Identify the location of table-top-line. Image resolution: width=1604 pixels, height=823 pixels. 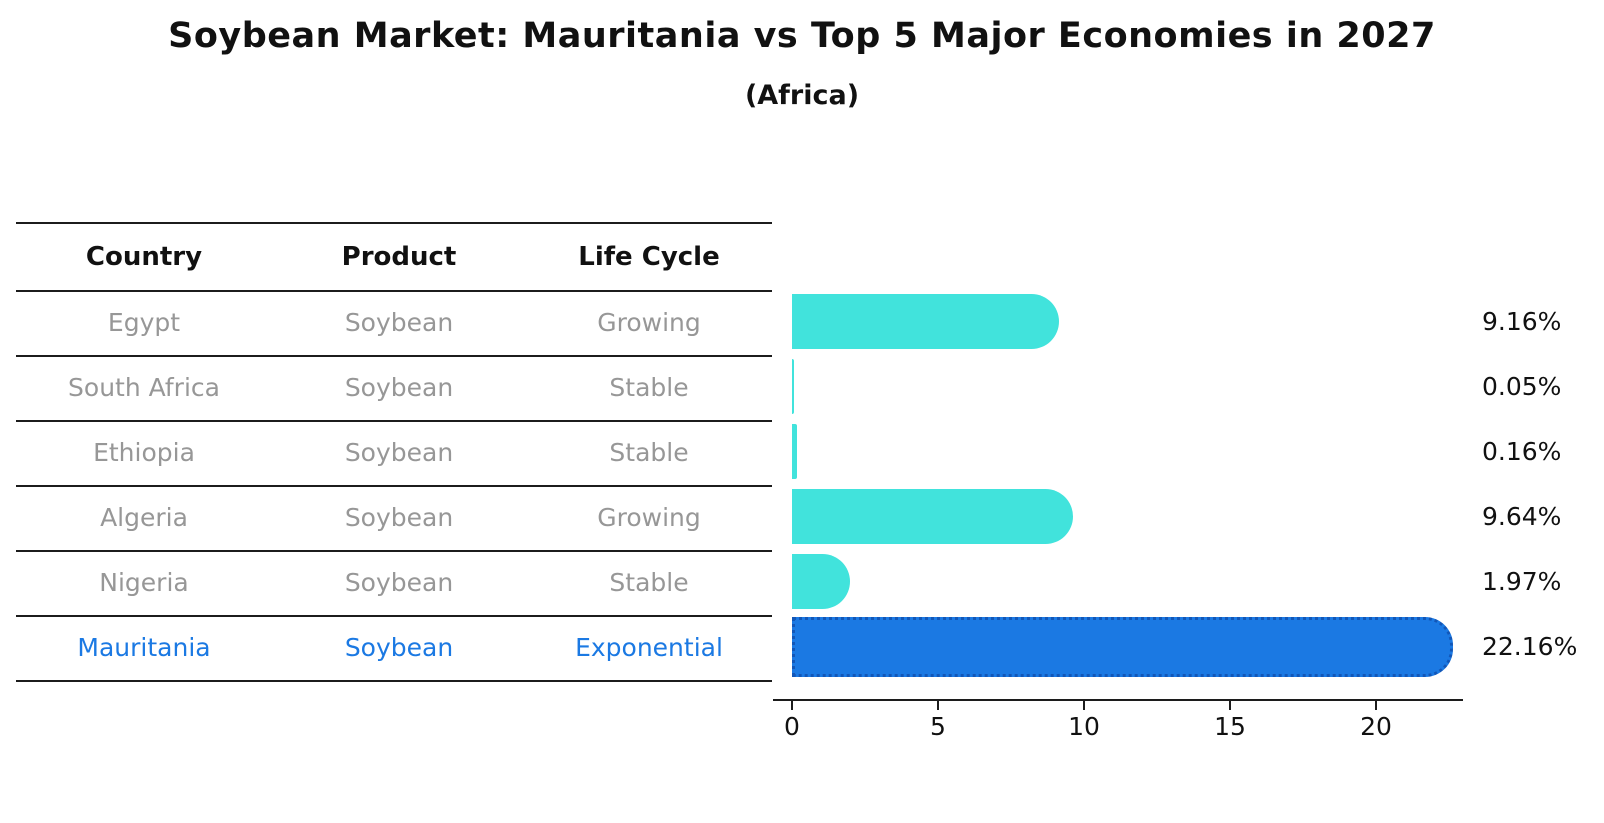
(394, 223).